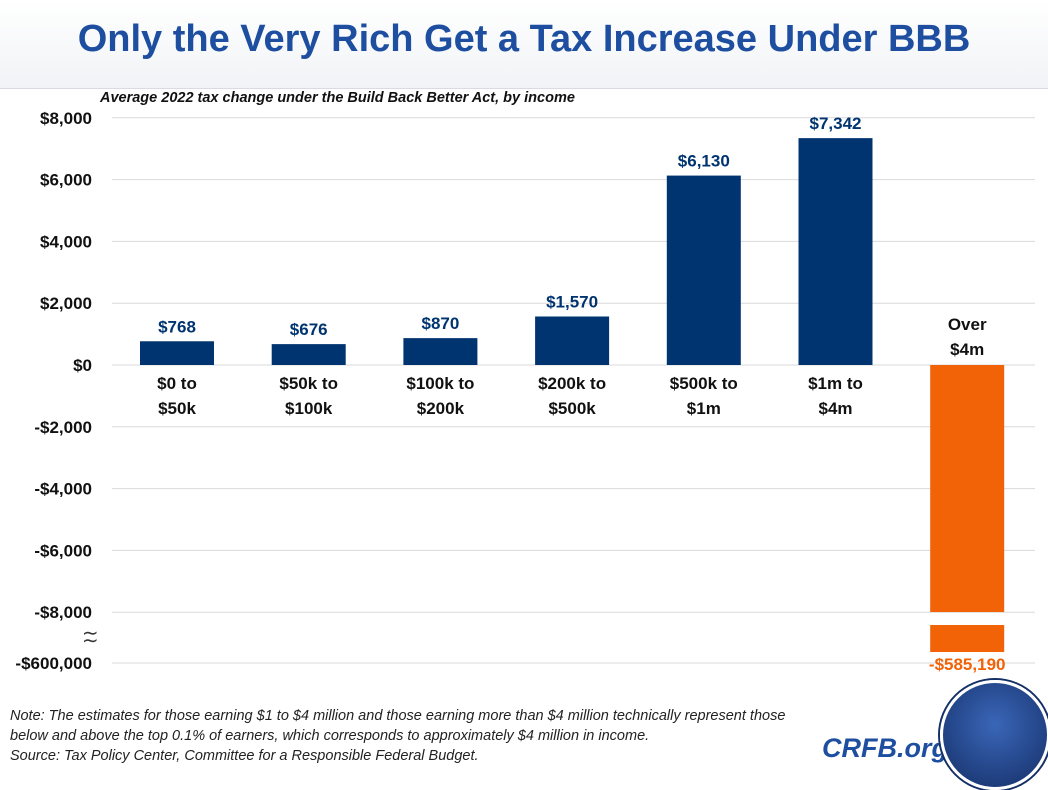 Image resolution: width=1048 pixels, height=790 pixels. I want to click on y-tick-label: $0, so click(82, 365).